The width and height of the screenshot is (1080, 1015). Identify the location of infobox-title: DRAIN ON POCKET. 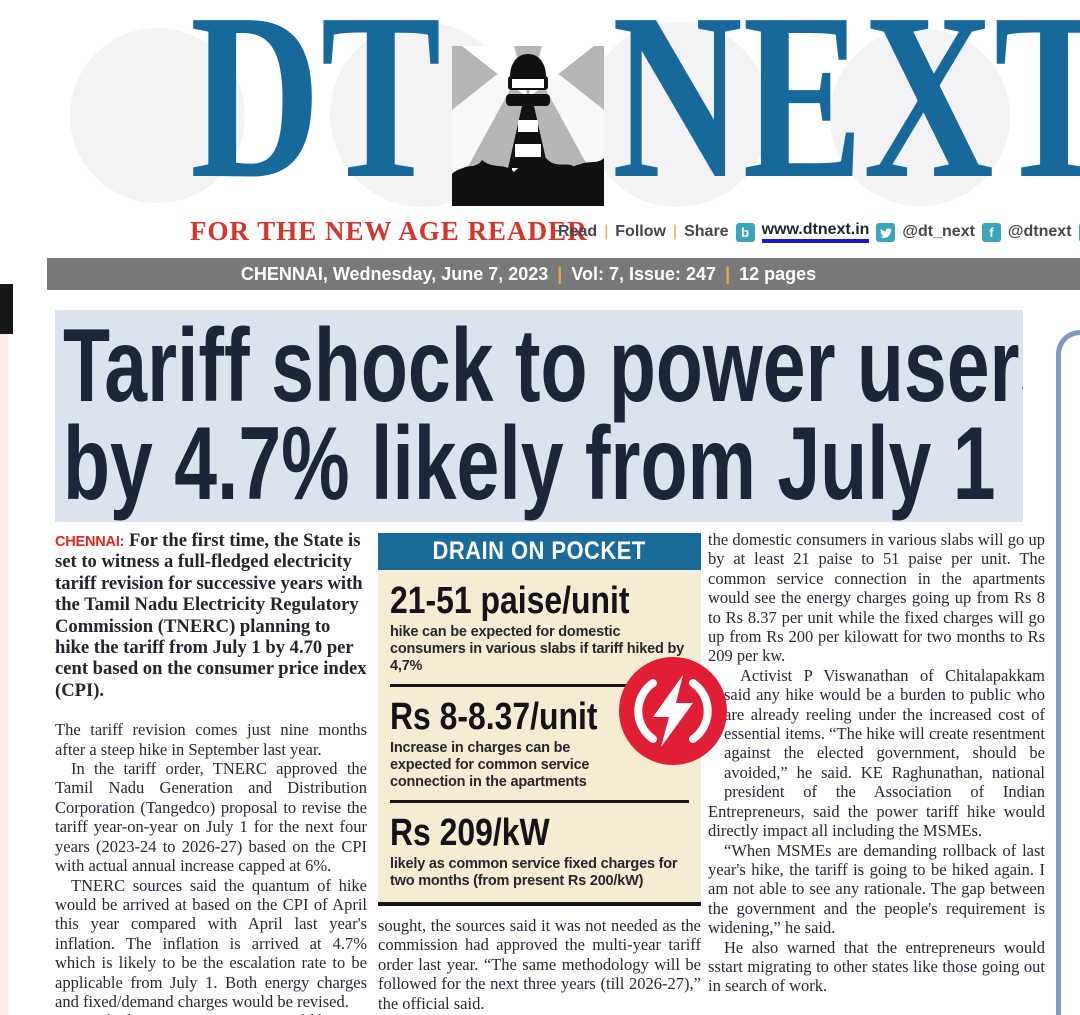
(539, 551).